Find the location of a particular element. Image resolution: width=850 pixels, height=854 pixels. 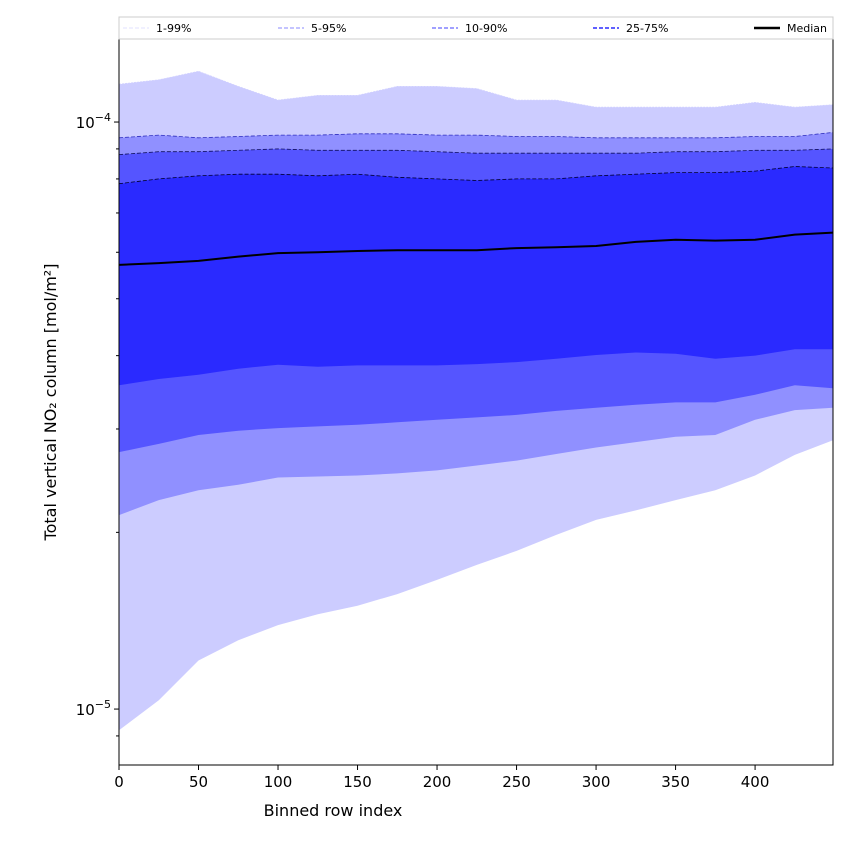

legend-label: 25-75% is located at coordinates (647, 28).